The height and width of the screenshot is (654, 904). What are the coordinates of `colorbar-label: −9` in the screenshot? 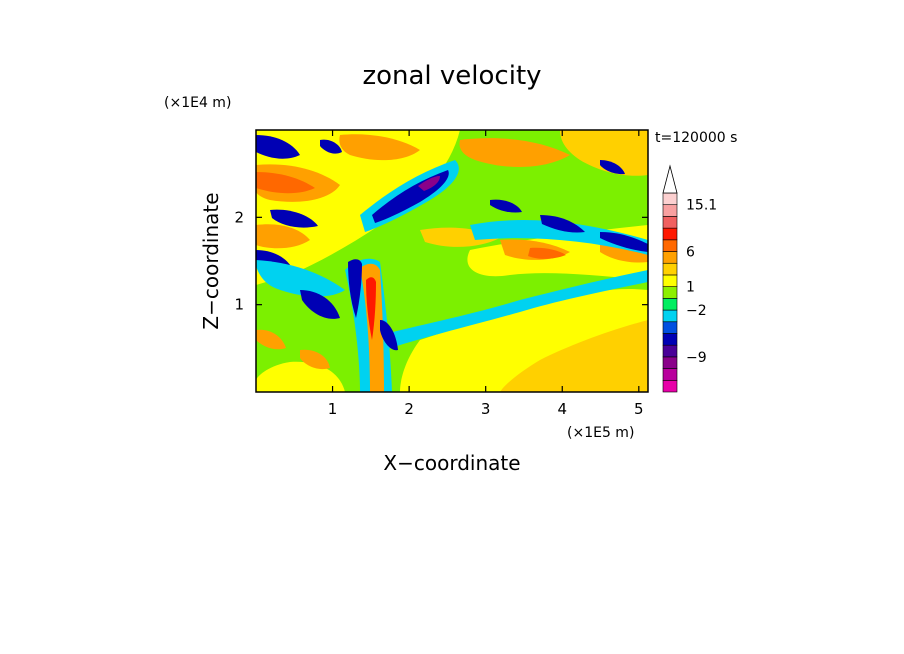 It's located at (696, 358).